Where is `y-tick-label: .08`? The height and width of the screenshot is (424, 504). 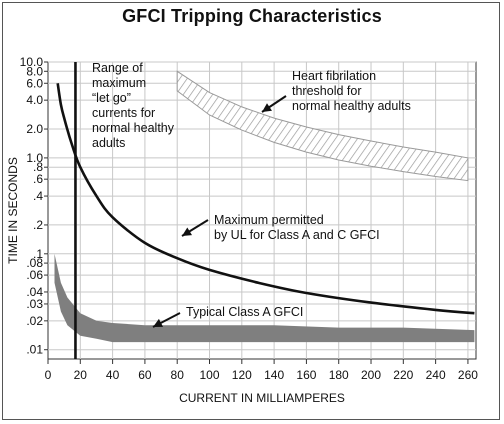 y-tick-label: .08 is located at coordinates (34, 263).